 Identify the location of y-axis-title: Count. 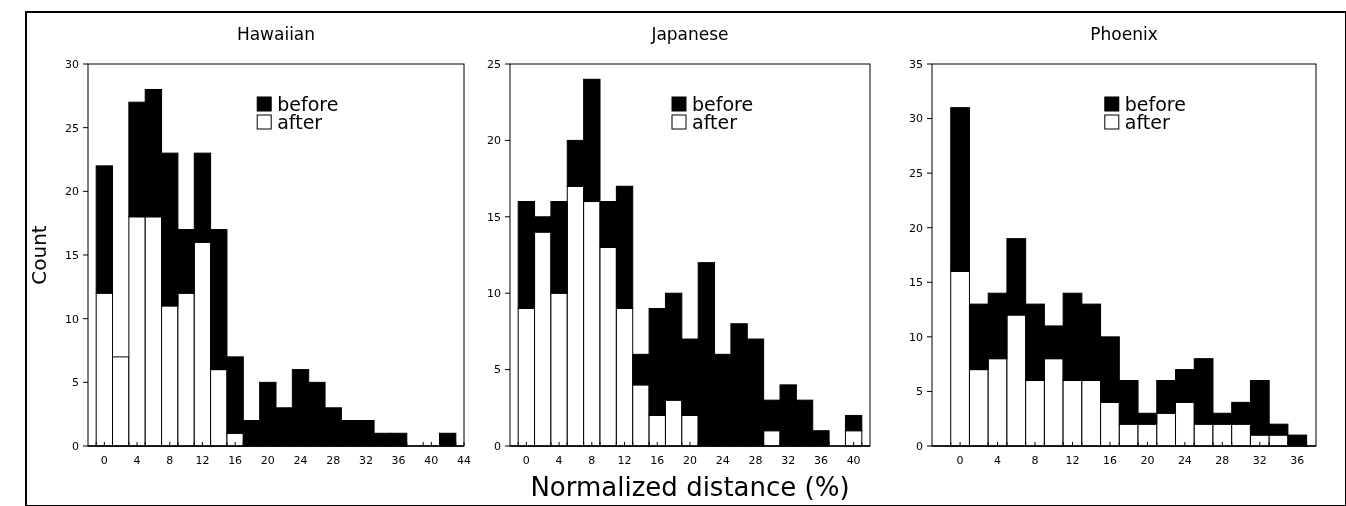
(39, 255).